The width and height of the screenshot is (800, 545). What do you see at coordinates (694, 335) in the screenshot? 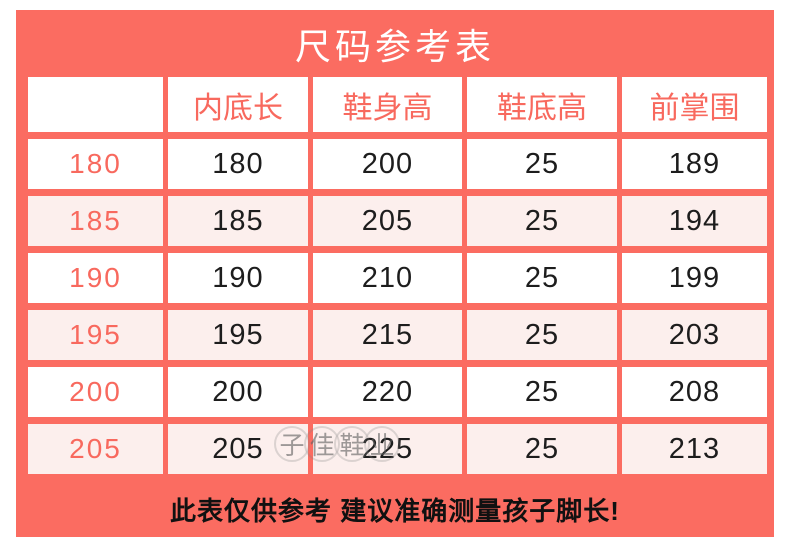
I see `table-cell: 203` at bounding box center [694, 335].